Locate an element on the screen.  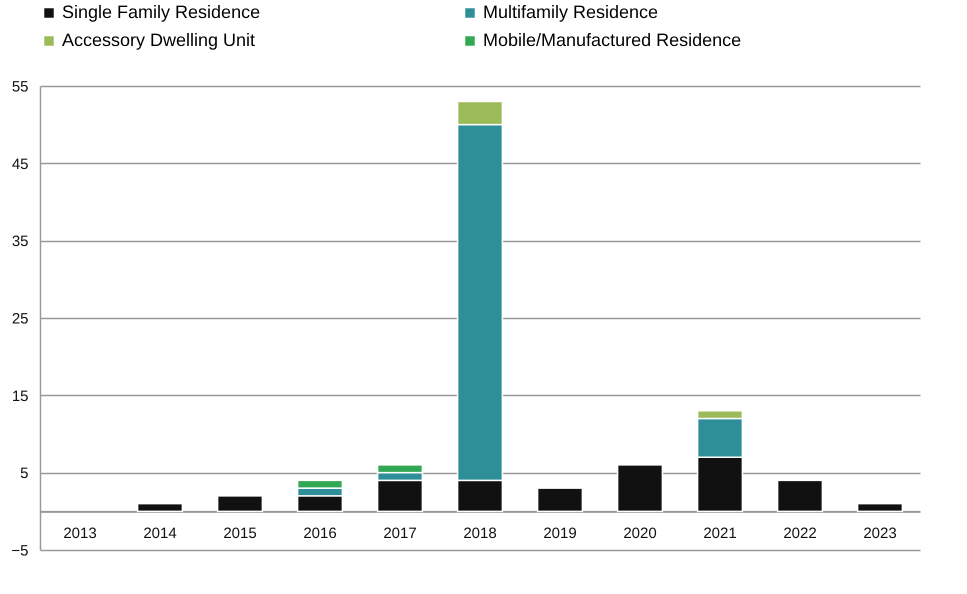
x-tick-label: 2017 is located at coordinates (400, 533).